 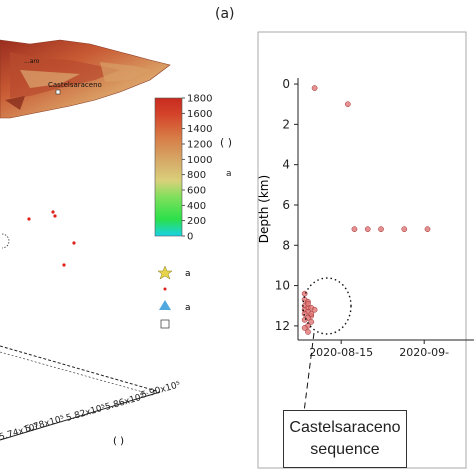 What do you see at coordinates (282, 326) in the screenshot?
I see `y-tick-label: 12` at bounding box center [282, 326].